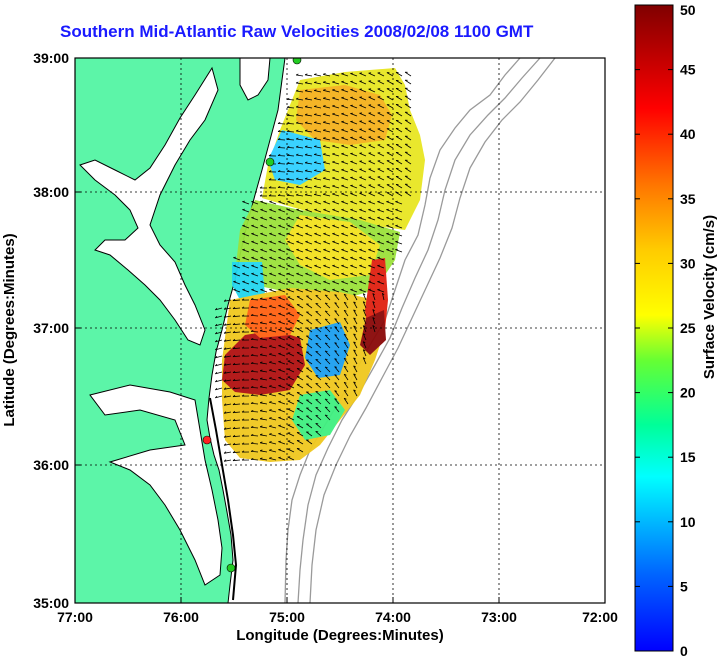 The height and width of the screenshot is (659, 724). What do you see at coordinates (248, 281) in the screenshot?
I see `speed-patch-west-cyan` at bounding box center [248, 281].